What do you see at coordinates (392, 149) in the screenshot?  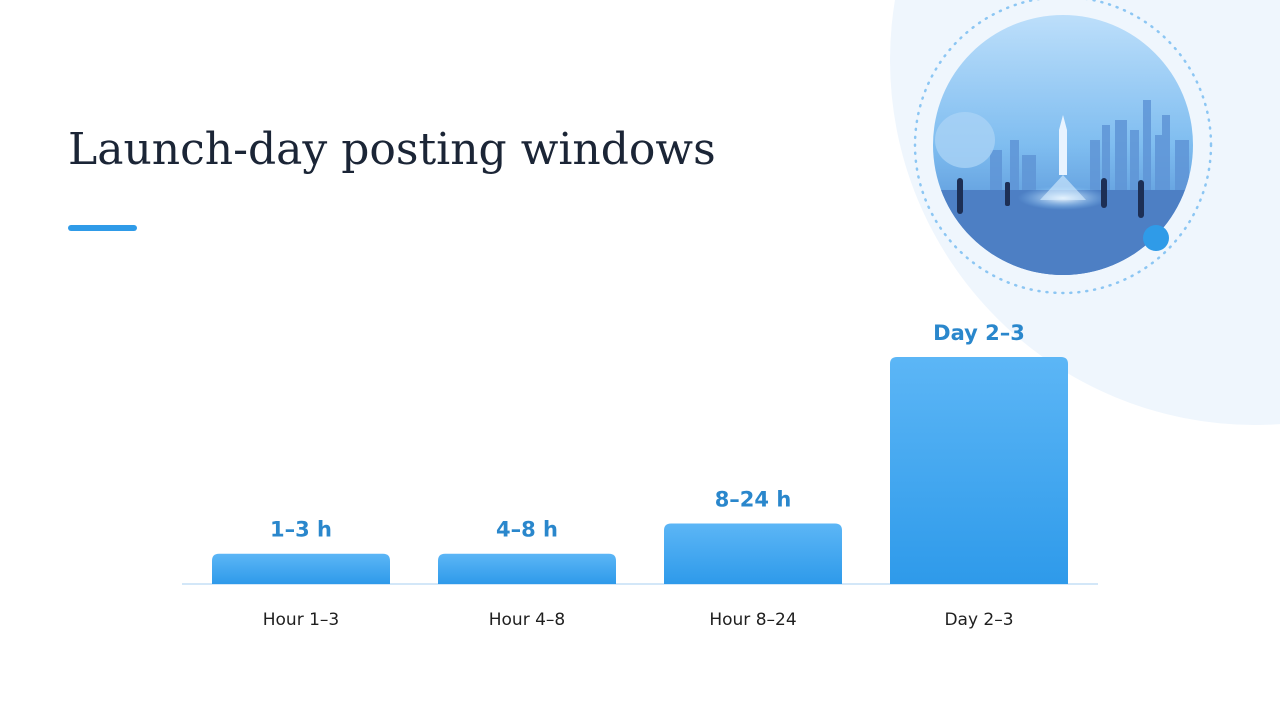 I see `slide-title: Launch-day posting windows` at bounding box center [392, 149].